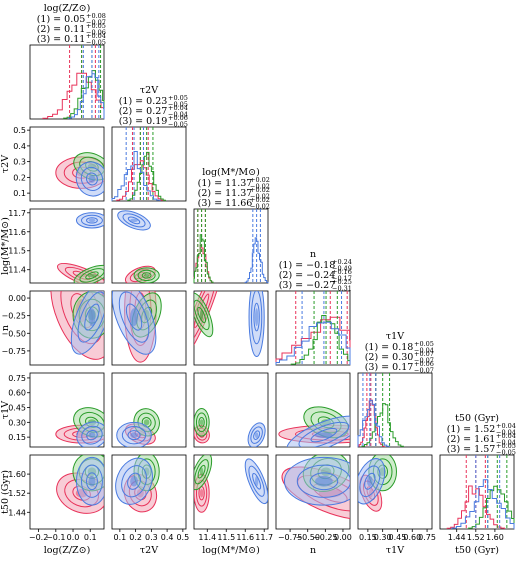 The image size is (520, 566). What do you see at coordinates (342, 279) in the screenshot?
I see `result-minus: −0.17` at bounding box center [342, 279].